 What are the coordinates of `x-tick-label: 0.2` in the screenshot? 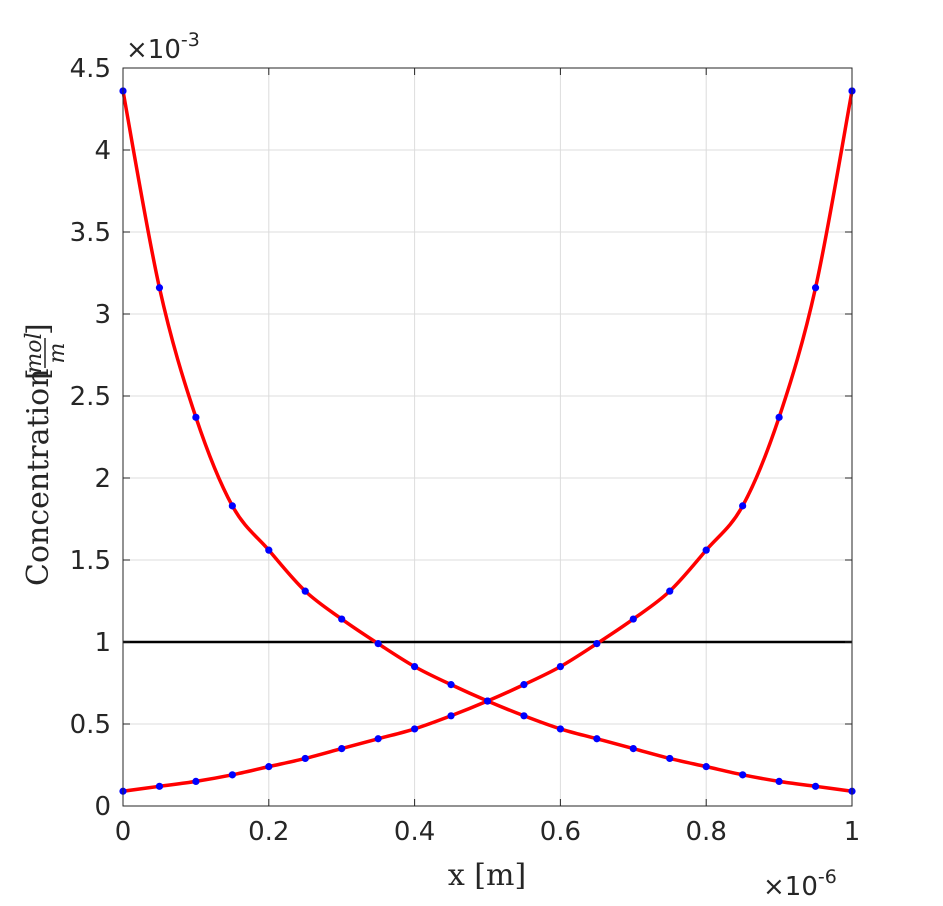 It's located at (268, 832).